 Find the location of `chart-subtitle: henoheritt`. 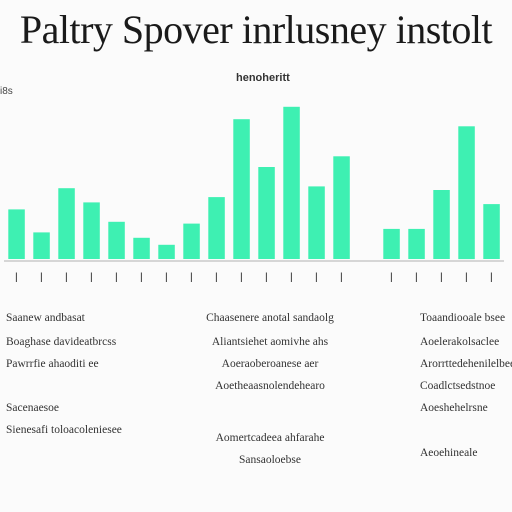

chart-subtitle: henoheritt is located at coordinates (263, 78).